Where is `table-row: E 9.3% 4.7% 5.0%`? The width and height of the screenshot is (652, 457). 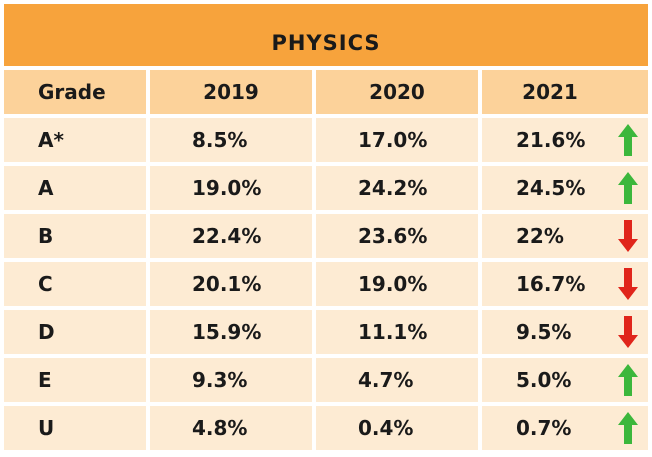
table-row: E 9.3% 4.7% 5.0% is located at coordinates (326, 380).